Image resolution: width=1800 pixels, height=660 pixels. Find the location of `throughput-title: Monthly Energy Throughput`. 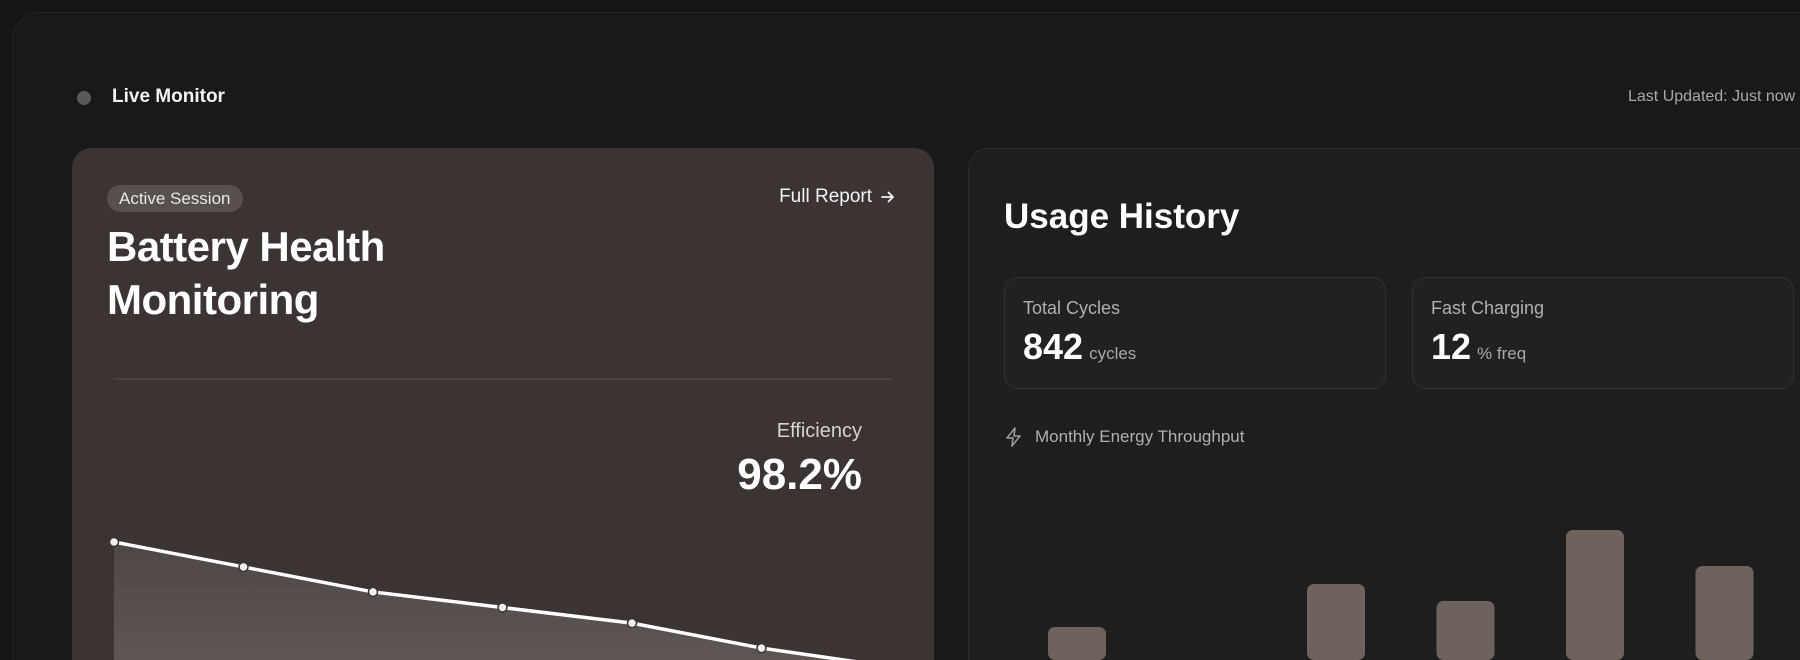

throughput-title: Monthly Energy Throughput is located at coordinates (1140, 436).